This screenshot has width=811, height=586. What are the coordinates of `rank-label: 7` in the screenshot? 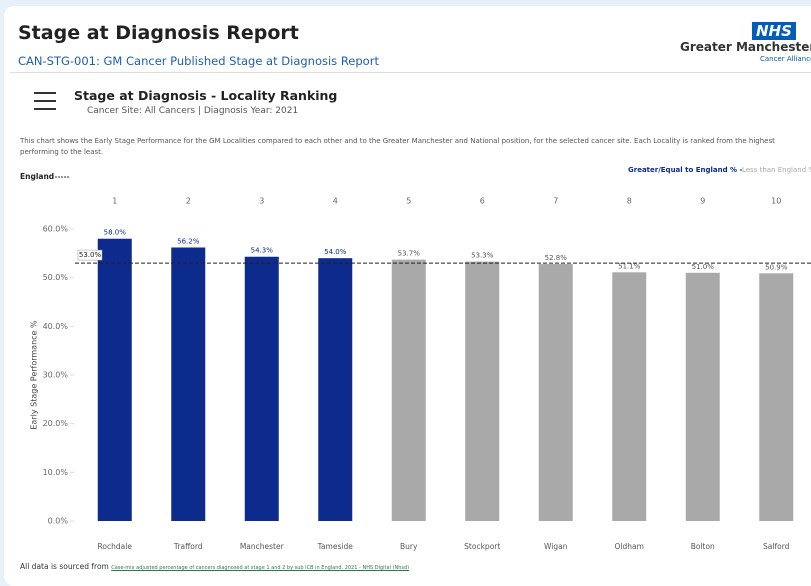 It's located at (555, 201).